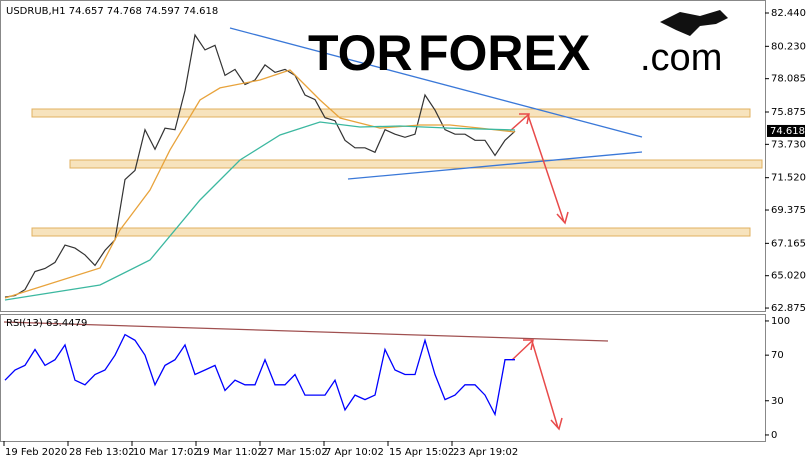 This screenshot has height=463, width=808. Describe the element at coordinates (788, 276) in the screenshot. I see `y-tick-label: 65.020` at that location.